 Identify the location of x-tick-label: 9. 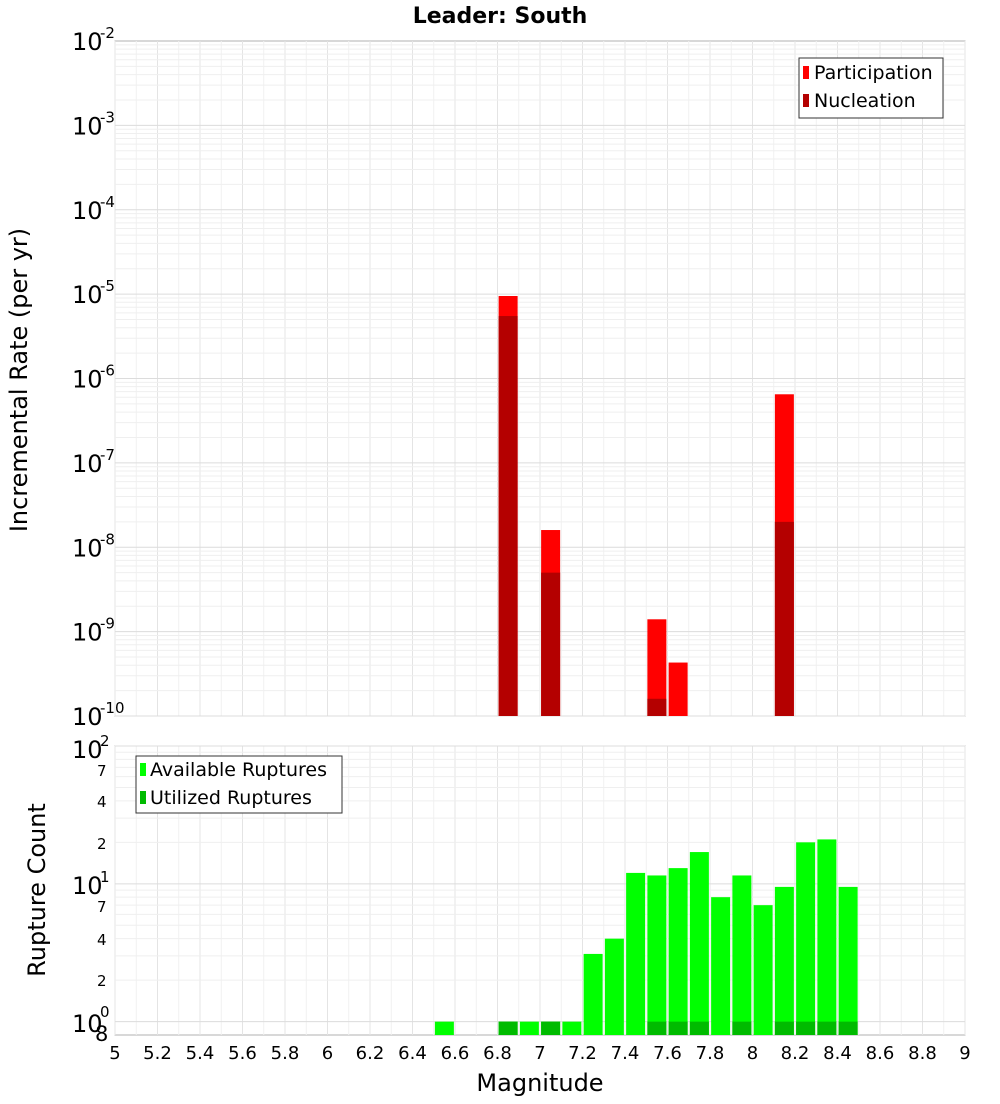
(964, 1053).